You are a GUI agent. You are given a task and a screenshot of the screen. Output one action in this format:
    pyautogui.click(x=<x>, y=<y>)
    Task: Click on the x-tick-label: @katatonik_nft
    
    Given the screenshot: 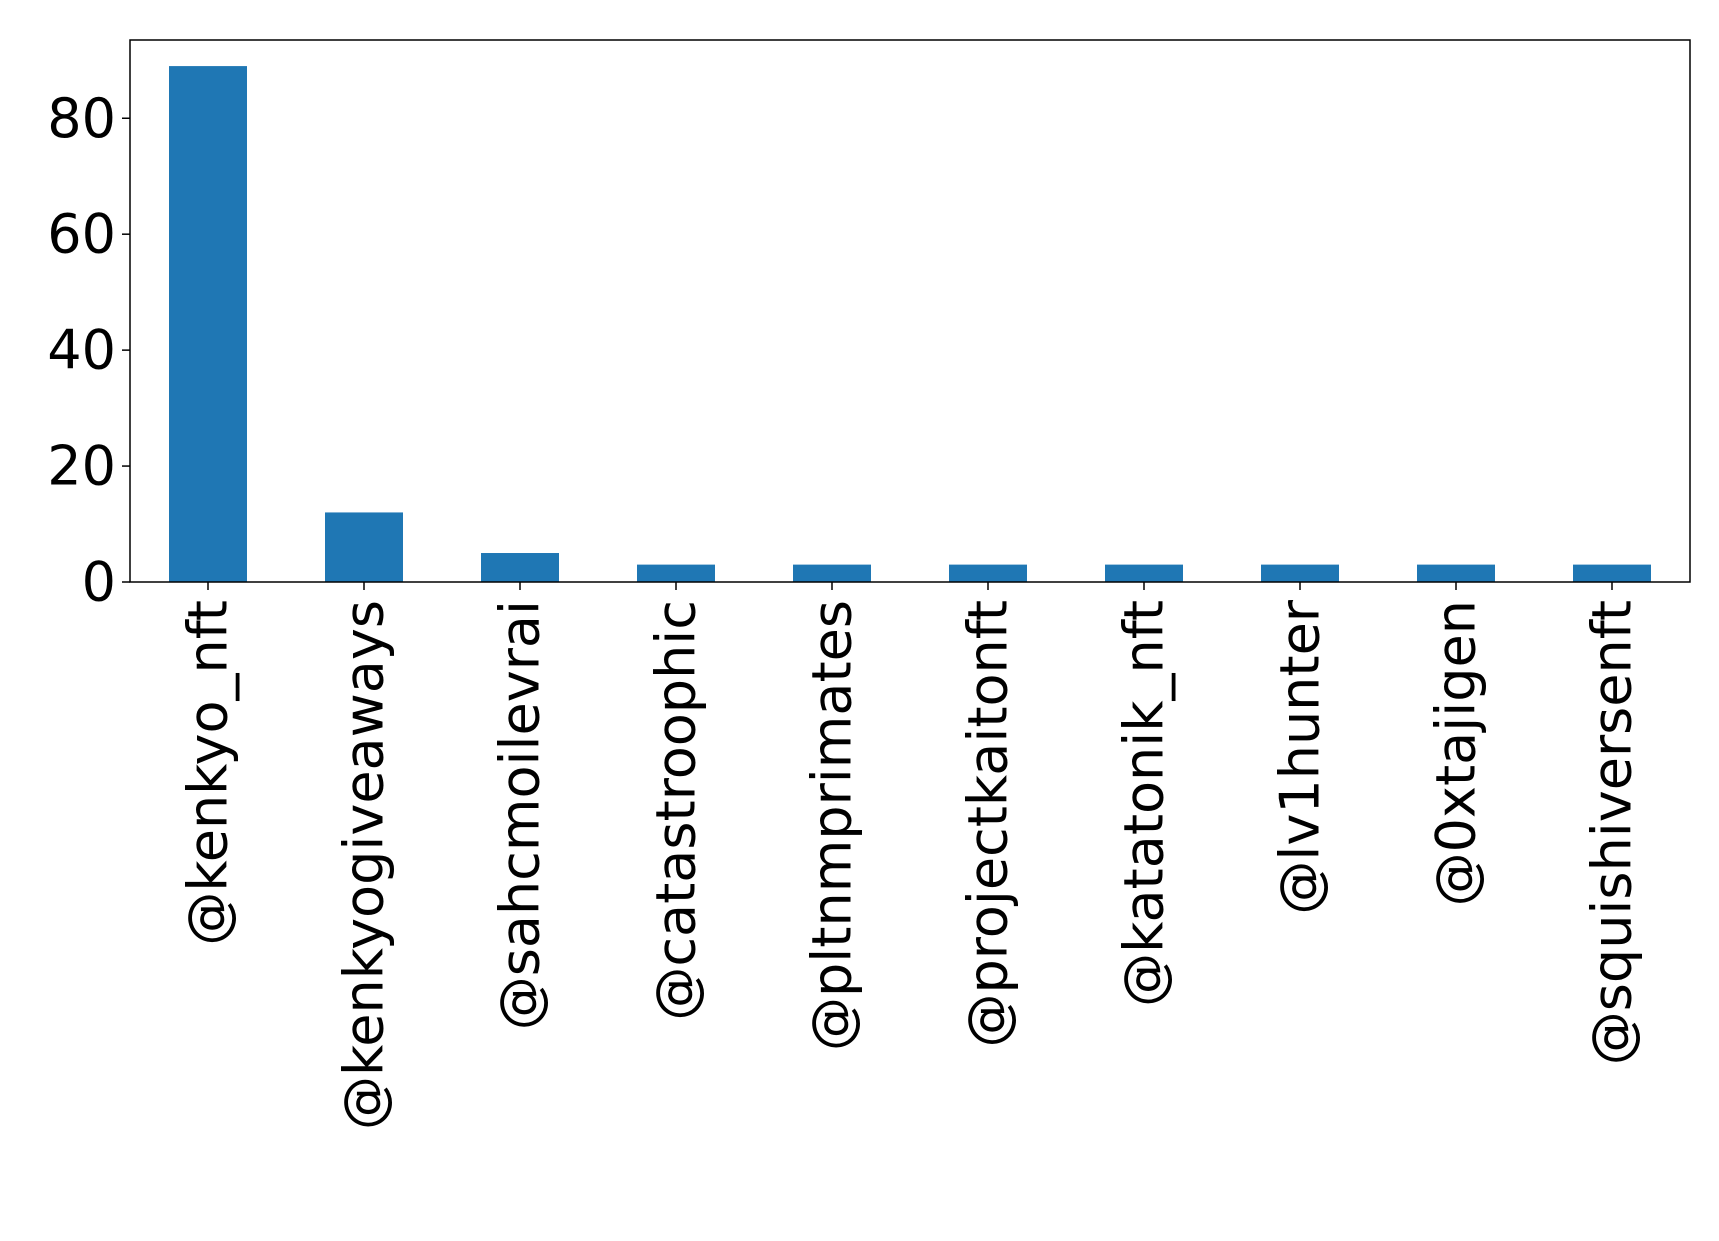 What is the action you would take?
    pyautogui.click(x=1144, y=803)
    